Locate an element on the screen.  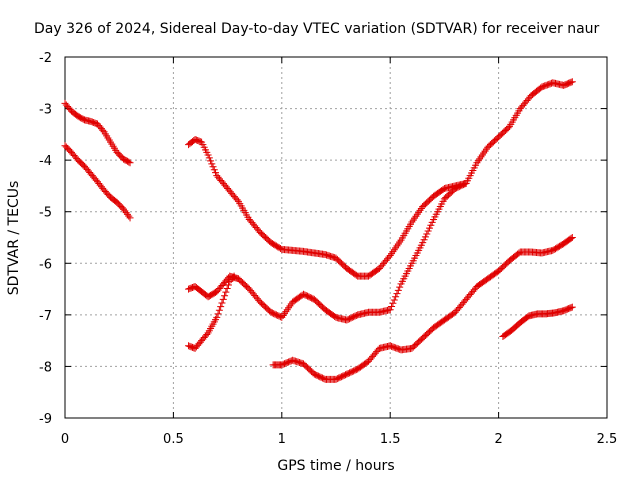
y-axis-label: SDTVAR / TECUs is located at coordinates (14, 238).